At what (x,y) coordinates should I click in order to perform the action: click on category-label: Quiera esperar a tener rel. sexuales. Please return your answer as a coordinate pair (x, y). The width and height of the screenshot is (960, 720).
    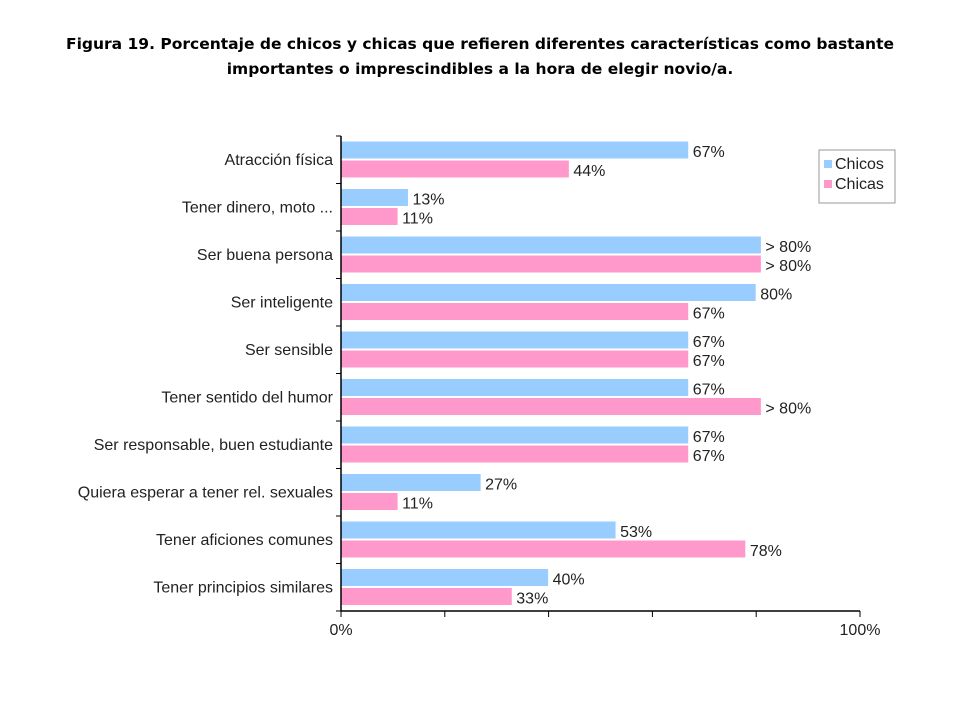
    Looking at the image, I should click on (205, 493).